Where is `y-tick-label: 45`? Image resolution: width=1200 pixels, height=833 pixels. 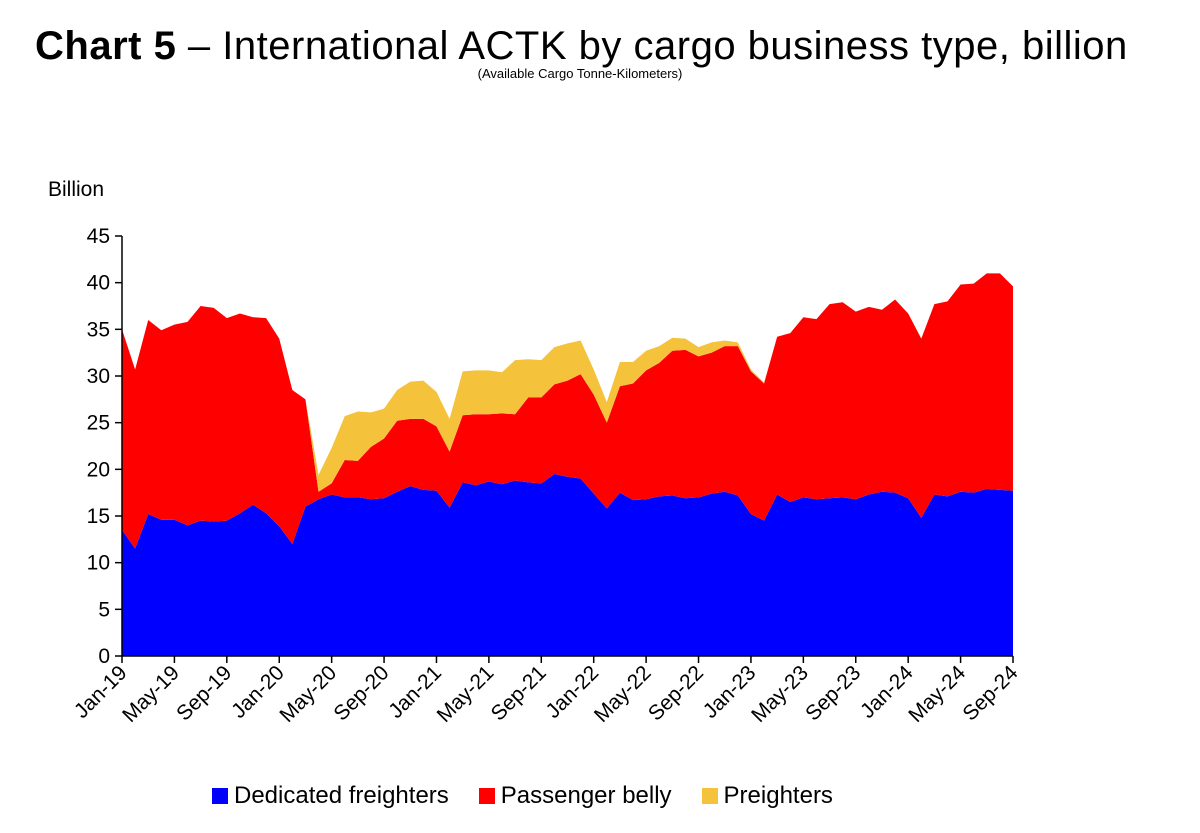 y-tick-label: 45 is located at coordinates (98, 236).